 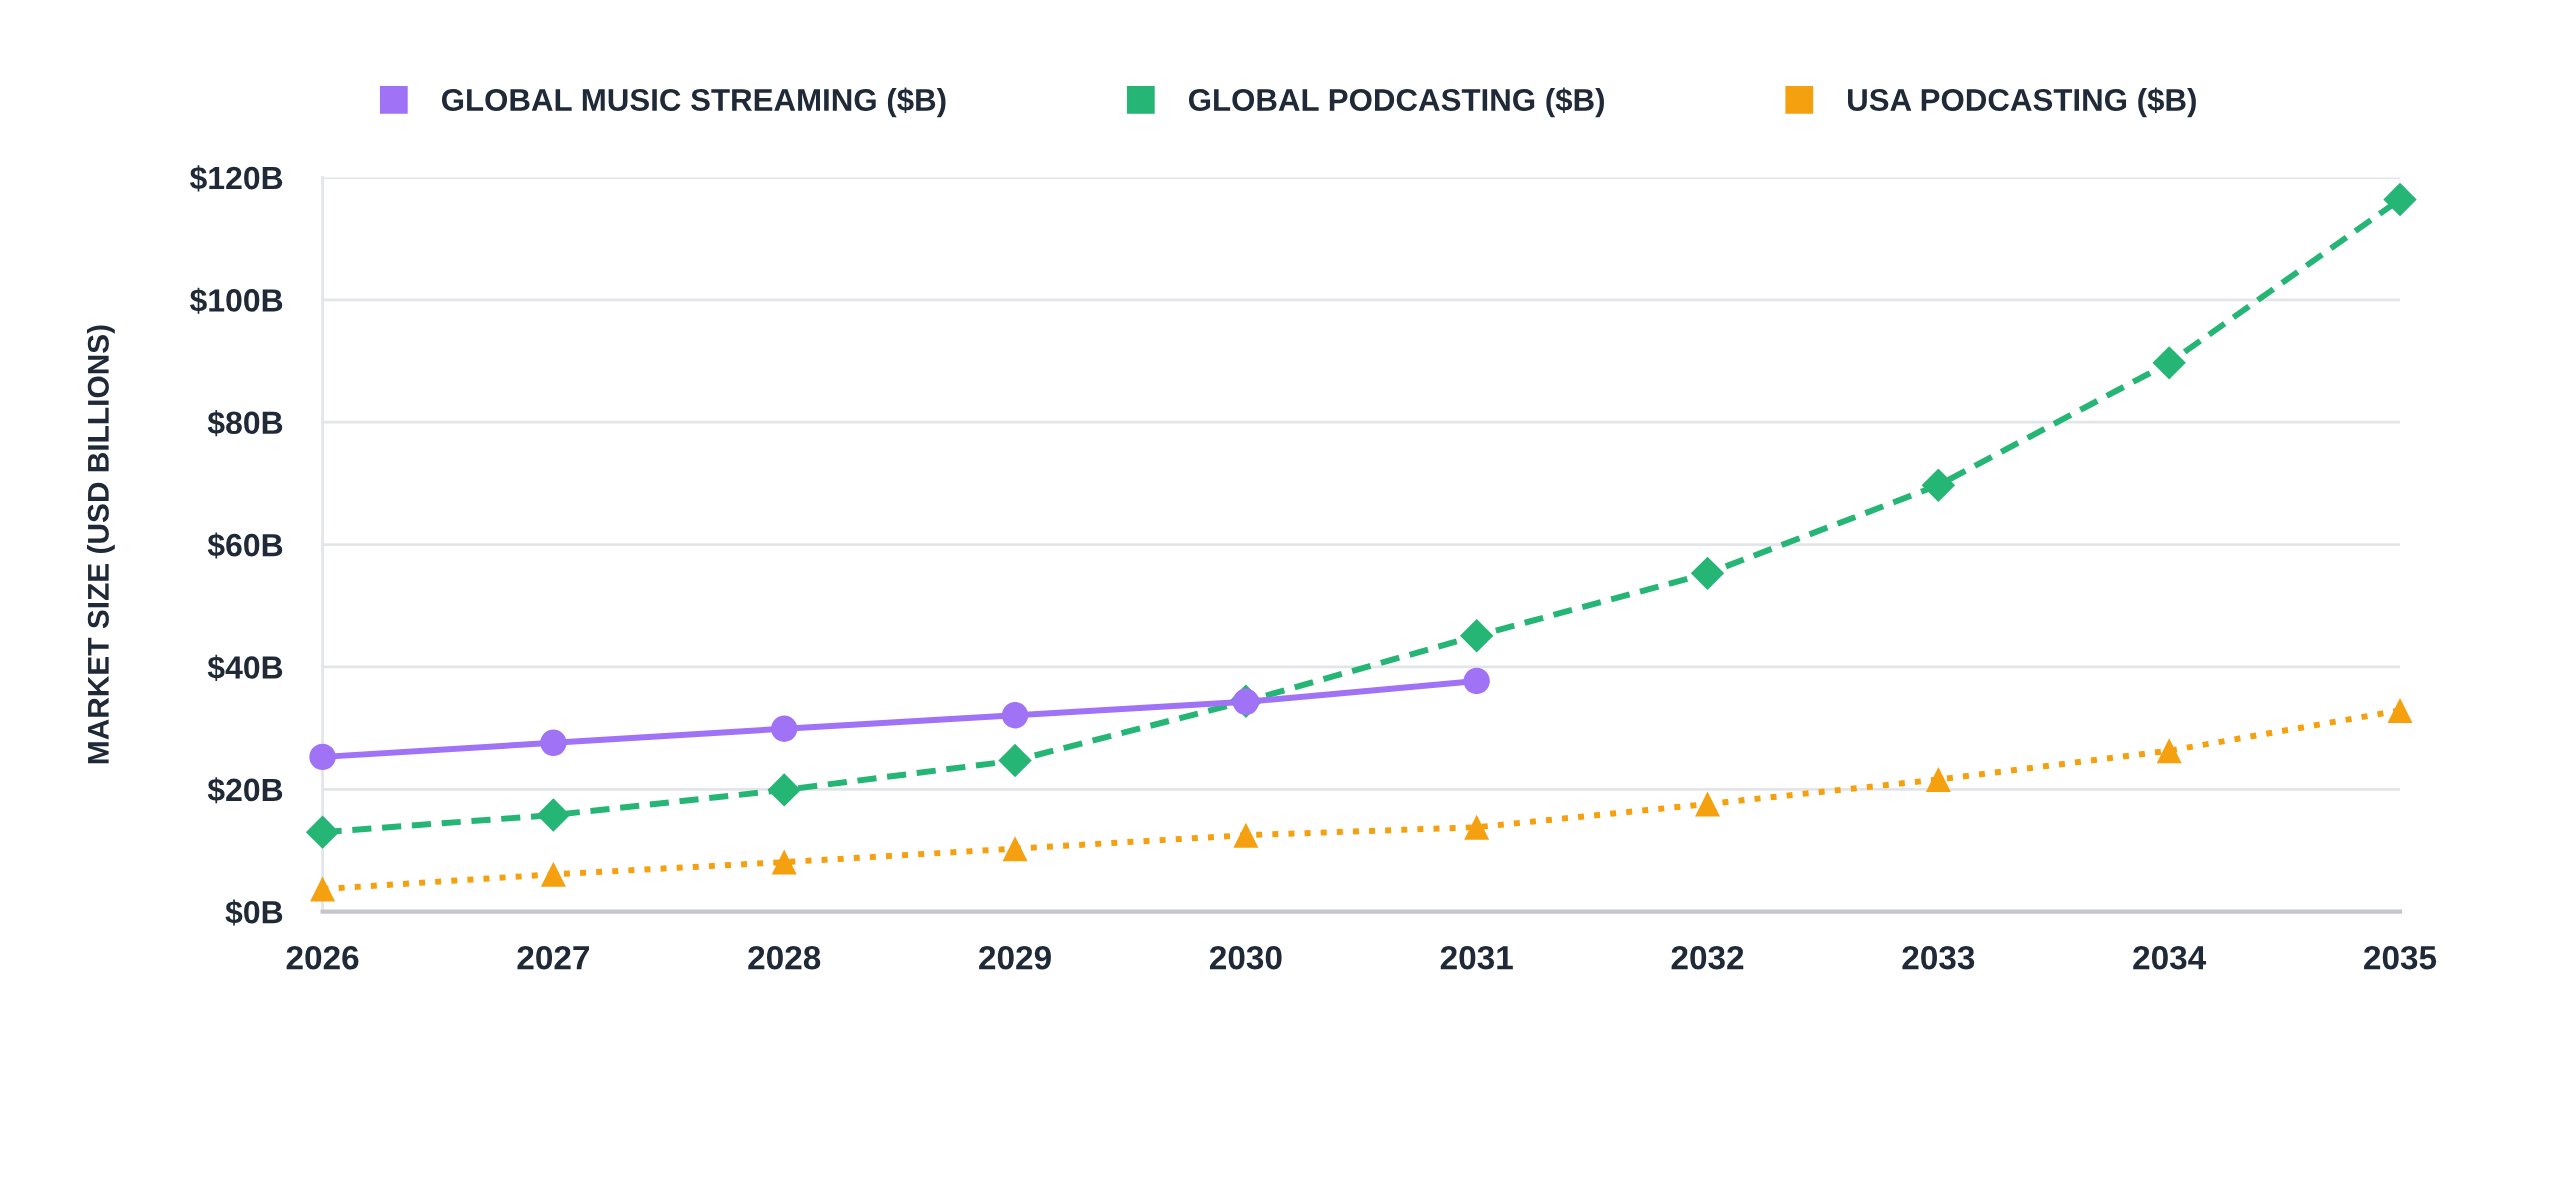 I want to click on x-tick-label: 2029, so click(x=1015, y=957).